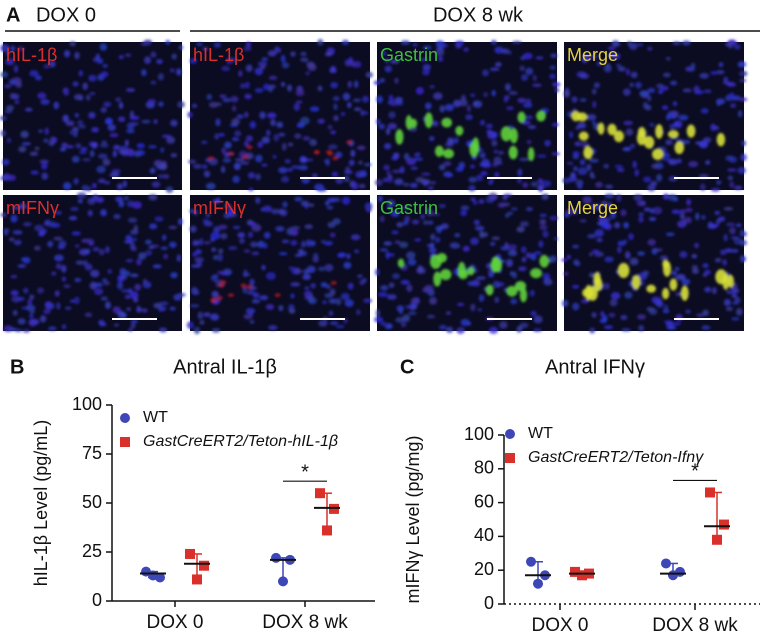 This screenshot has width=765, height=636. What do you see at coordinates (595, 367) in the screenshot?
I see `chart-title: Antral IFNγ` at bounding box center [595, 367].